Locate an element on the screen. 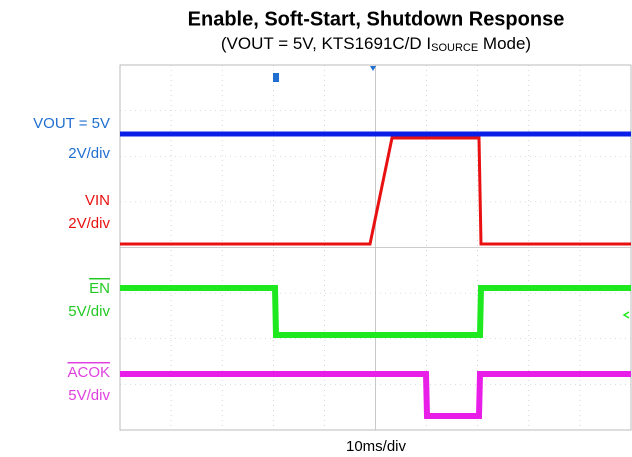  chart-subtitle: (VOUT = 5V, KTS1691C/D ISOURCE Mode) is located at coordinates (376, 43).